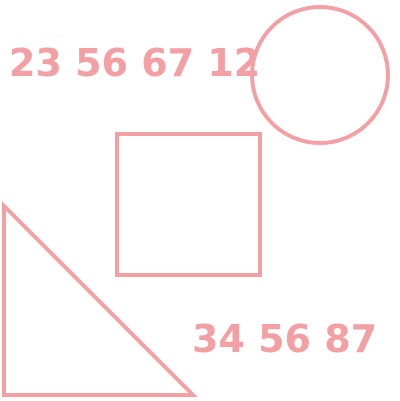  I want to click on circle-shape, so click(320, 75).